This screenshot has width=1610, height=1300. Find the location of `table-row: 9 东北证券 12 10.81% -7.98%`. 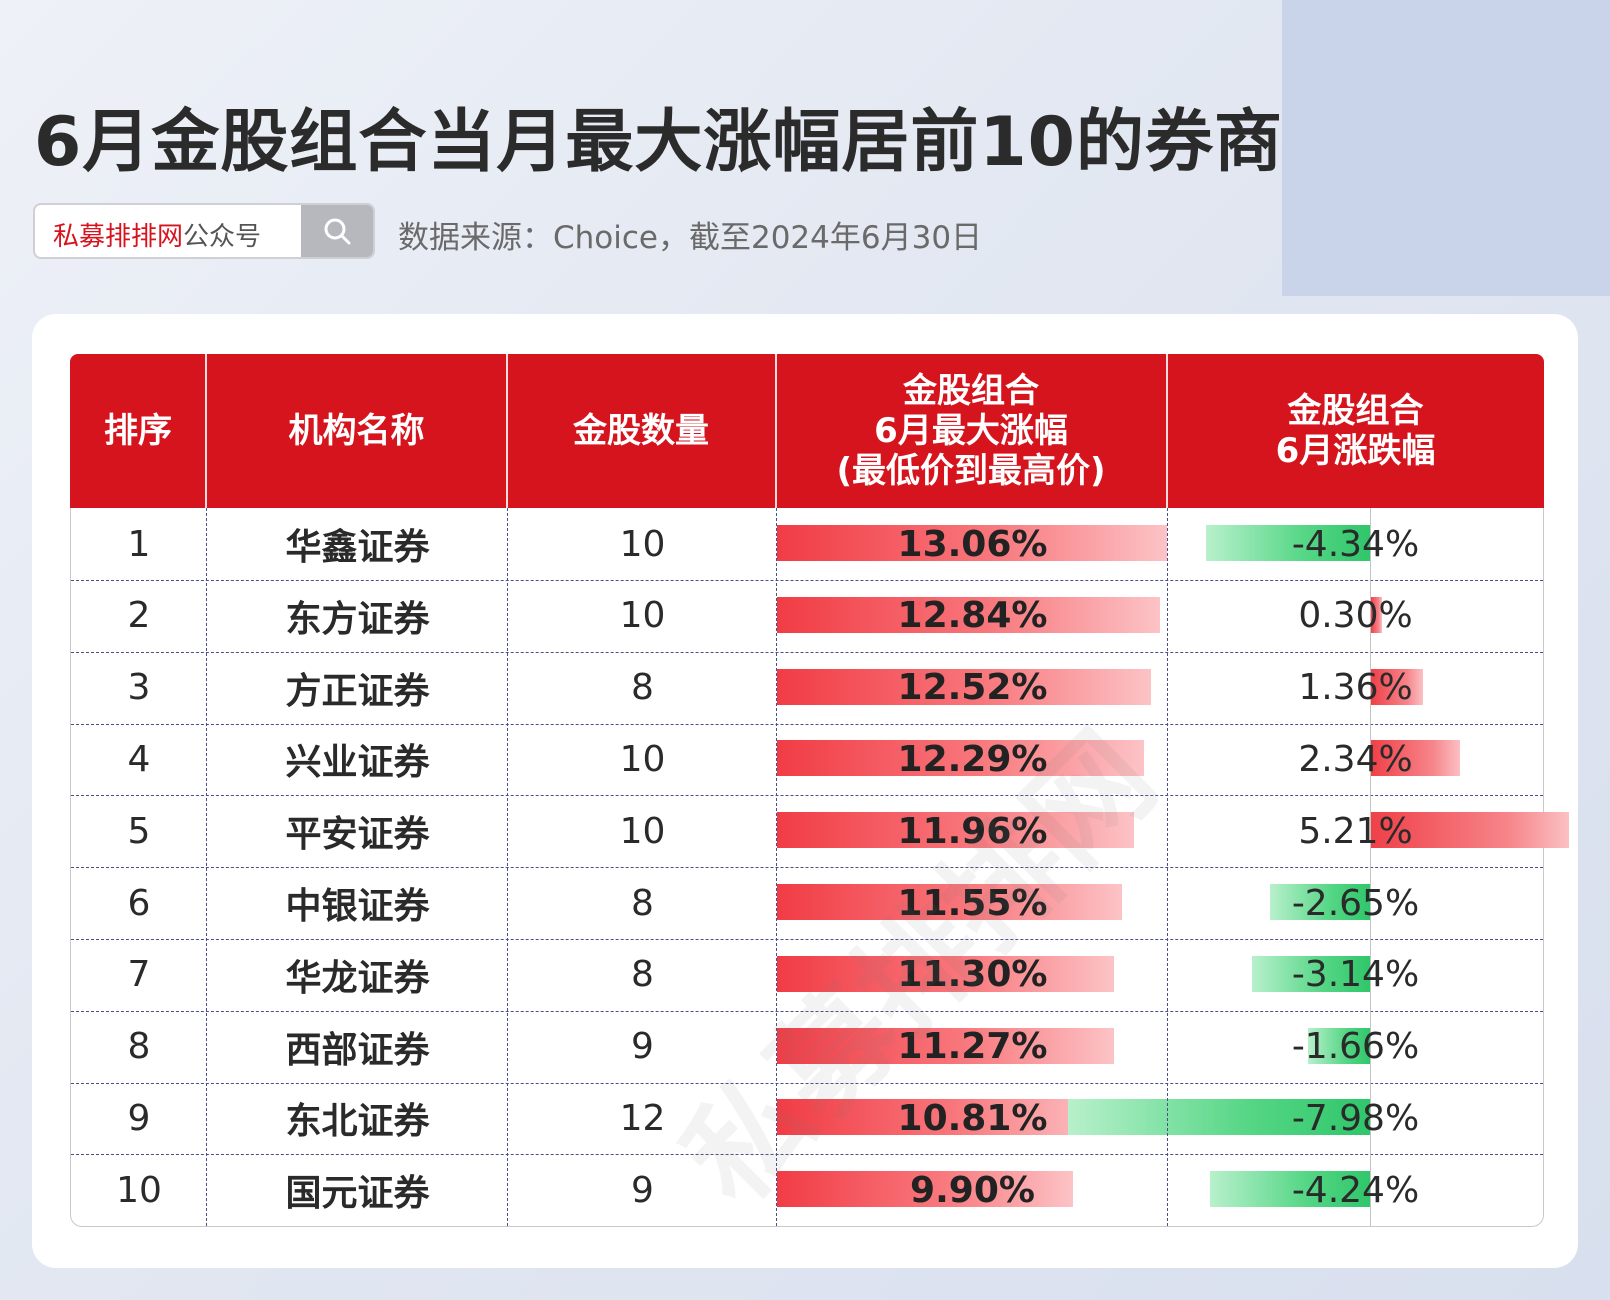

table-row: 9 东北证券 12 10.81% -7.98% is located at coordinates (807, 1119).